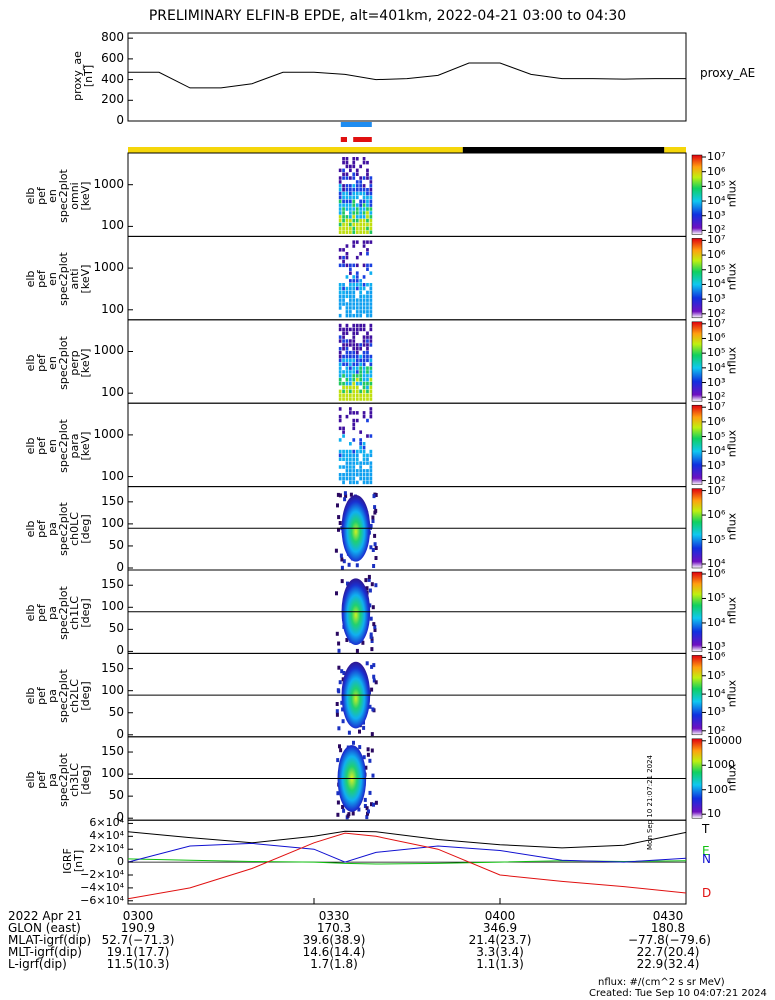  What do you see at coordinates (724, 740) in the screenshot?
I see `colorbar-tick-label: 10000` at bounding box center [724, 740].